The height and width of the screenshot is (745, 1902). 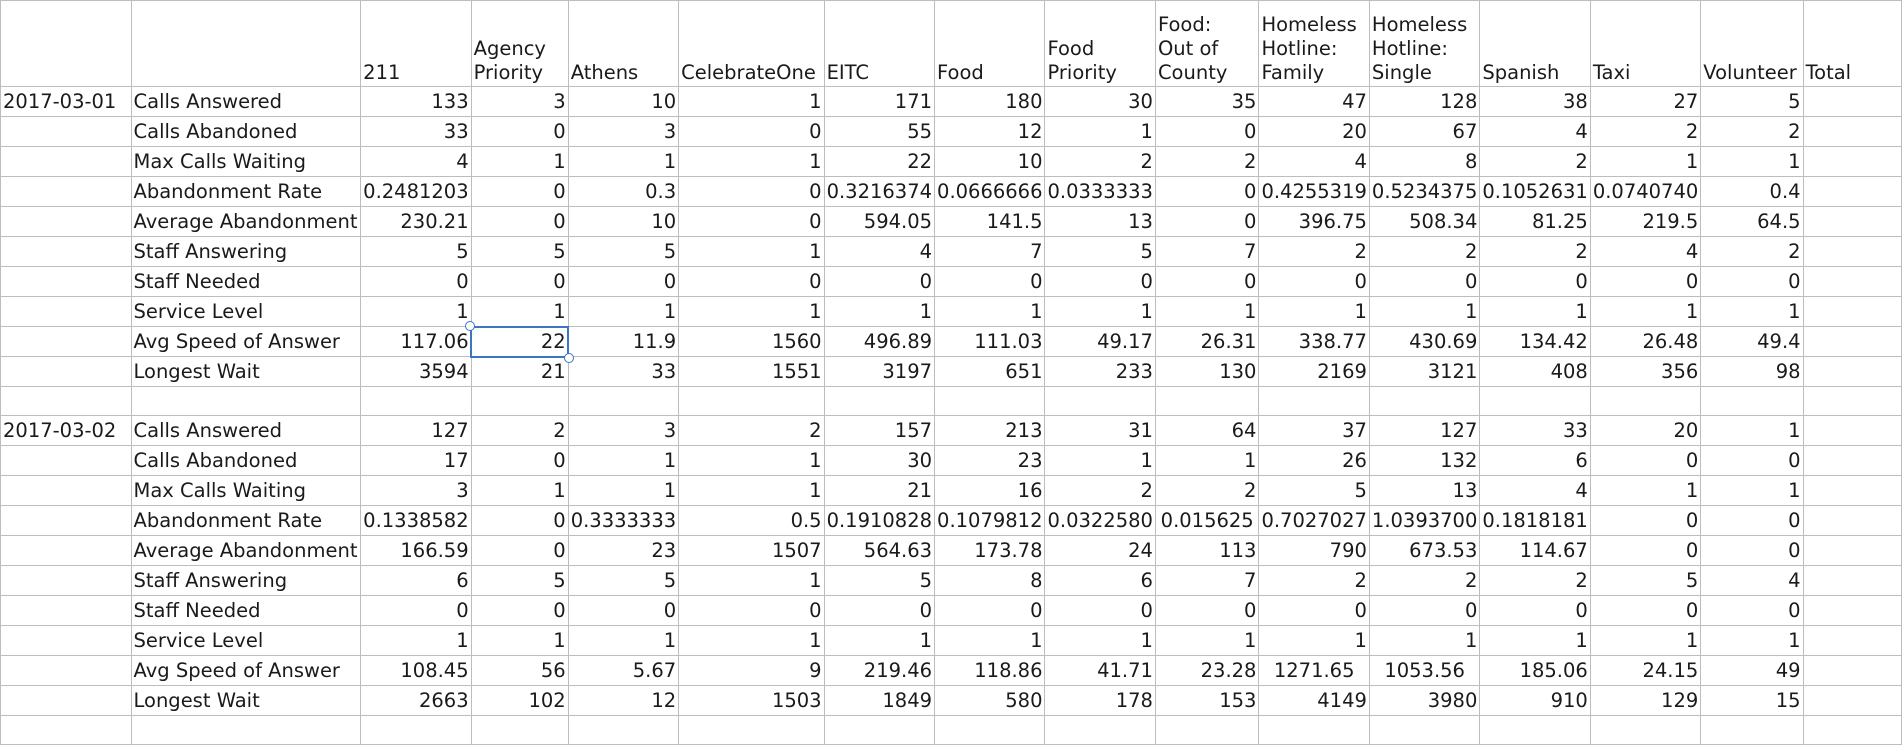 What do you see at coordinates (1100, 550) in the screenshot?
I see `data-cell: 24` at bounding box center [1100, 550].